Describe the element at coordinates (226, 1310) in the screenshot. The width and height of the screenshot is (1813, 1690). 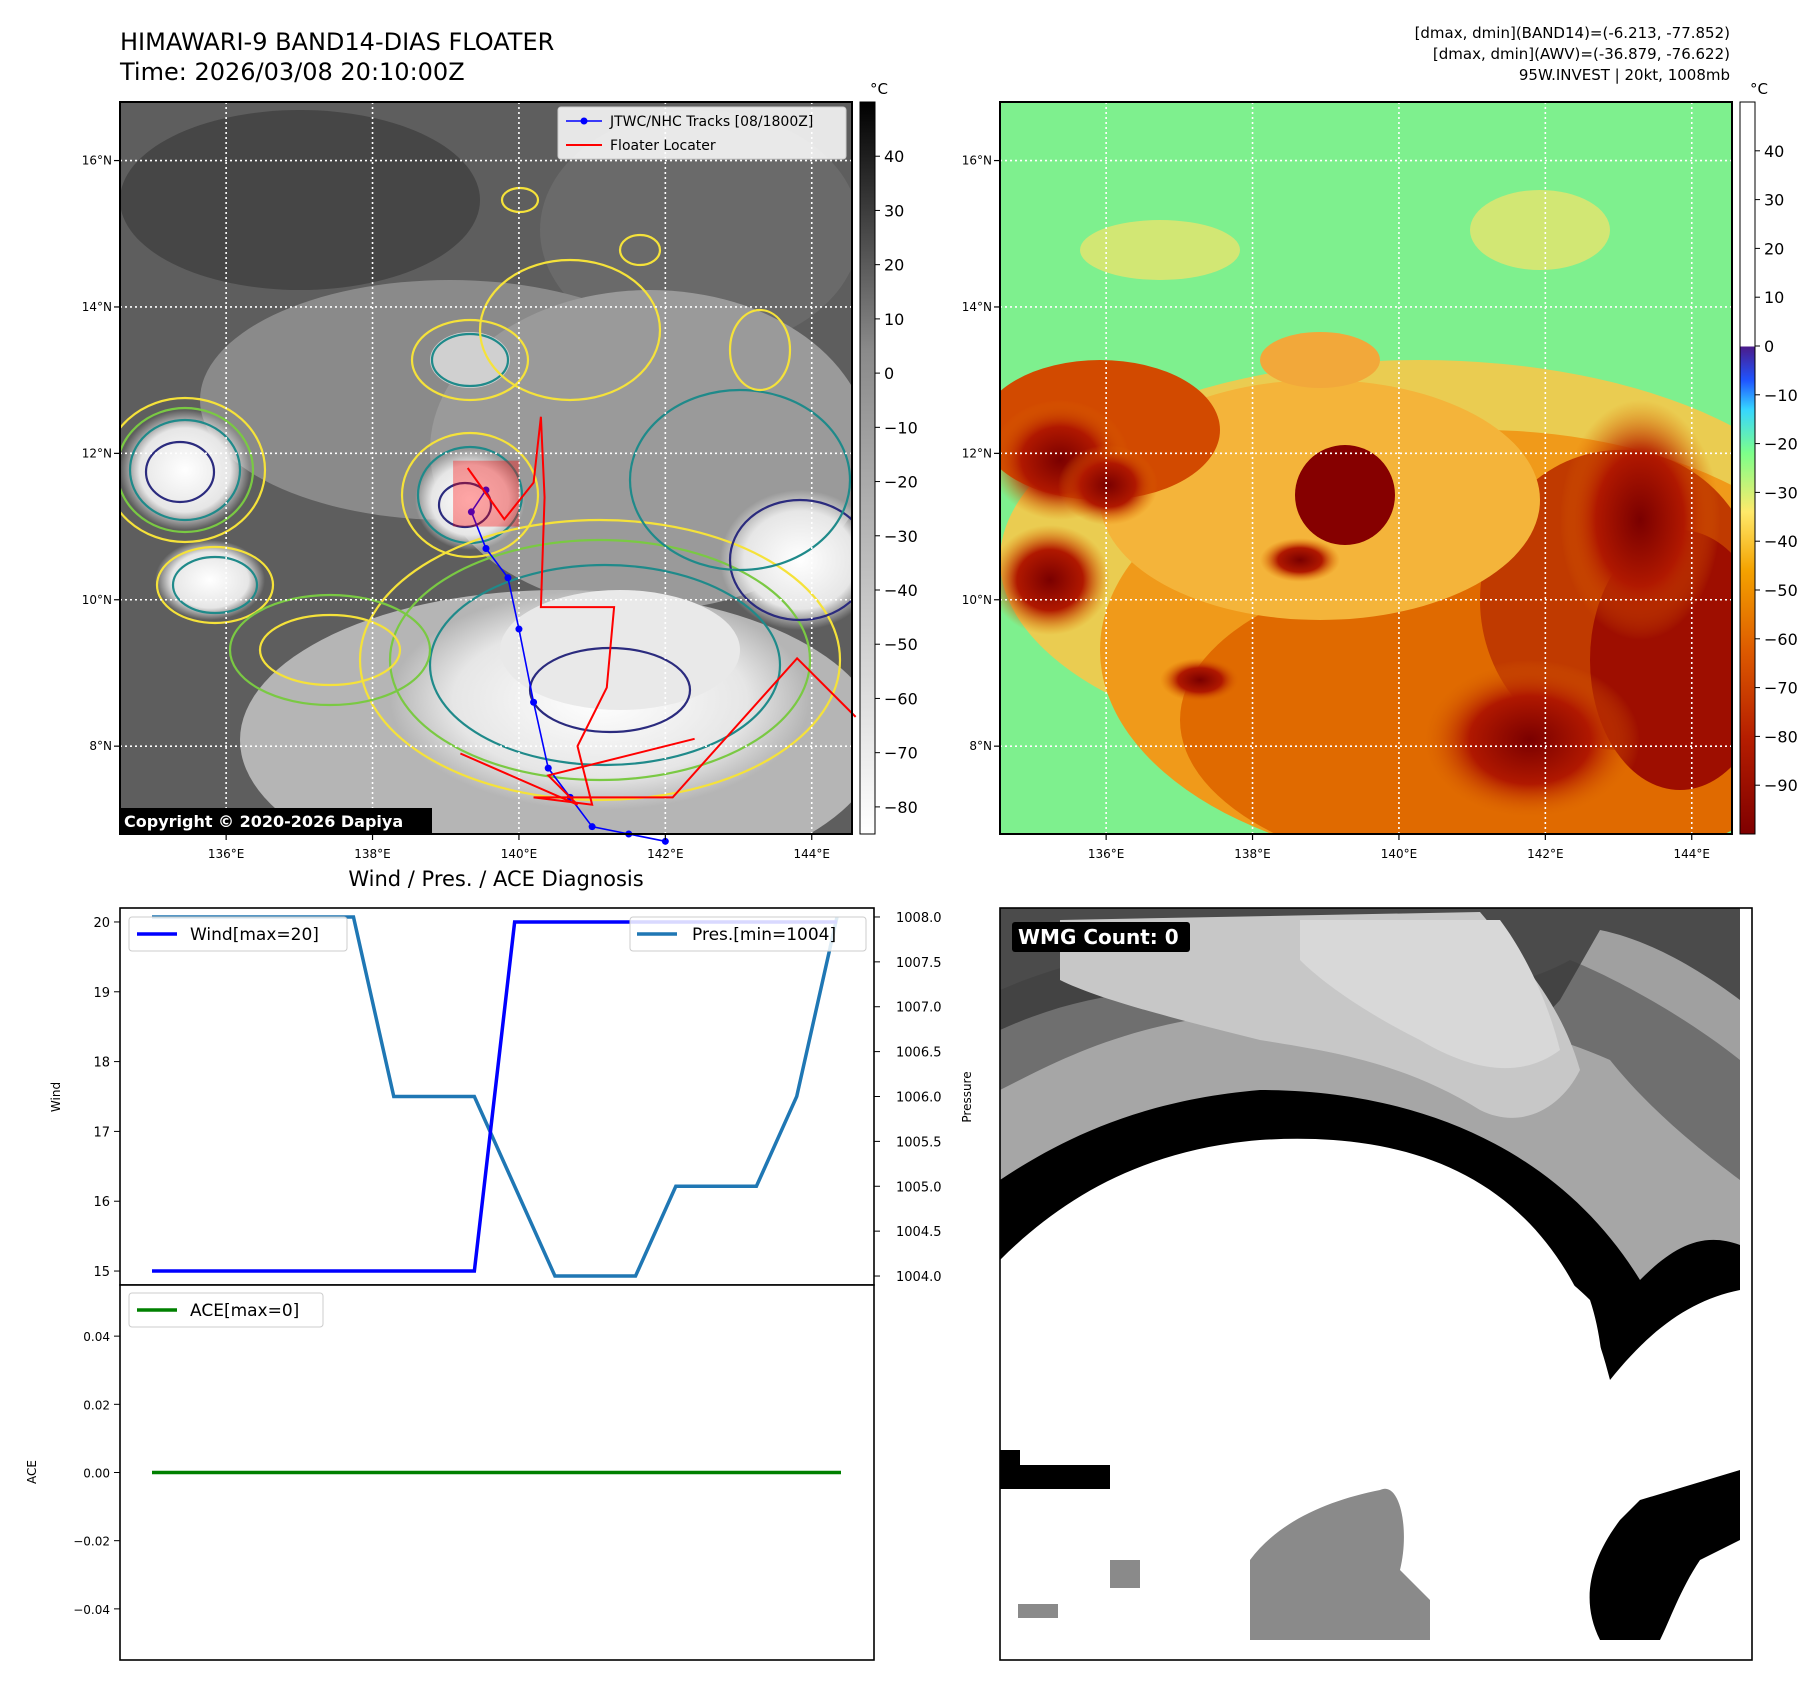
I see `ace-legend: ACE[max=0]` at that location.